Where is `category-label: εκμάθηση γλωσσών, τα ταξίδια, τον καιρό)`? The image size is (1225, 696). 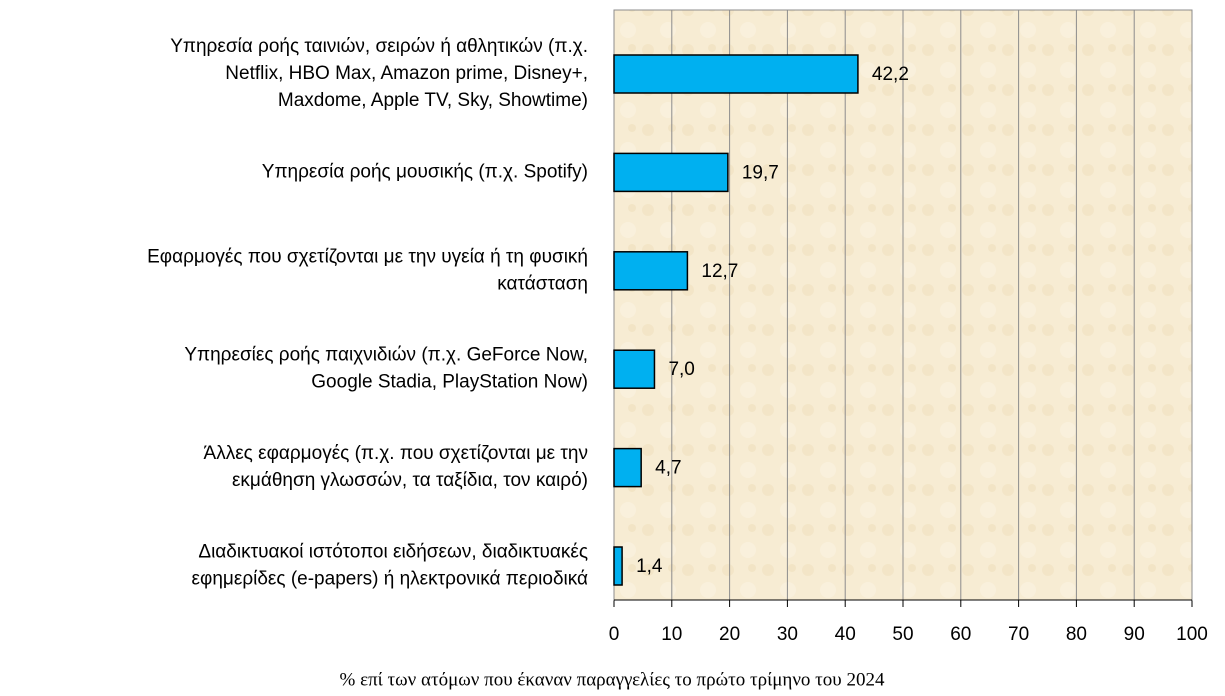 category-label: εκμάθηση γλωσσών, τα ταξίδια, τον καιρό) is located at coordinates (410, 480).